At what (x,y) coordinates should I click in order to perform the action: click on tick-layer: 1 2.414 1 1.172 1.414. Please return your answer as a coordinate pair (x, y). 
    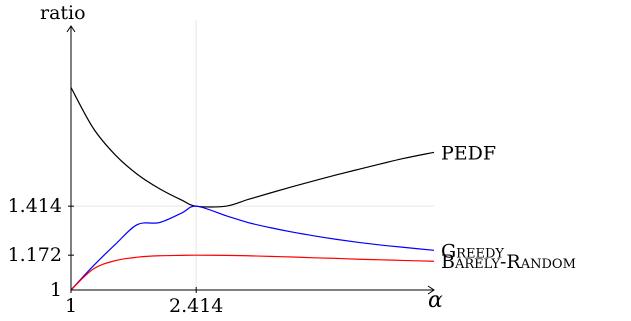
    Looking at the image, I should click on (116, 256).